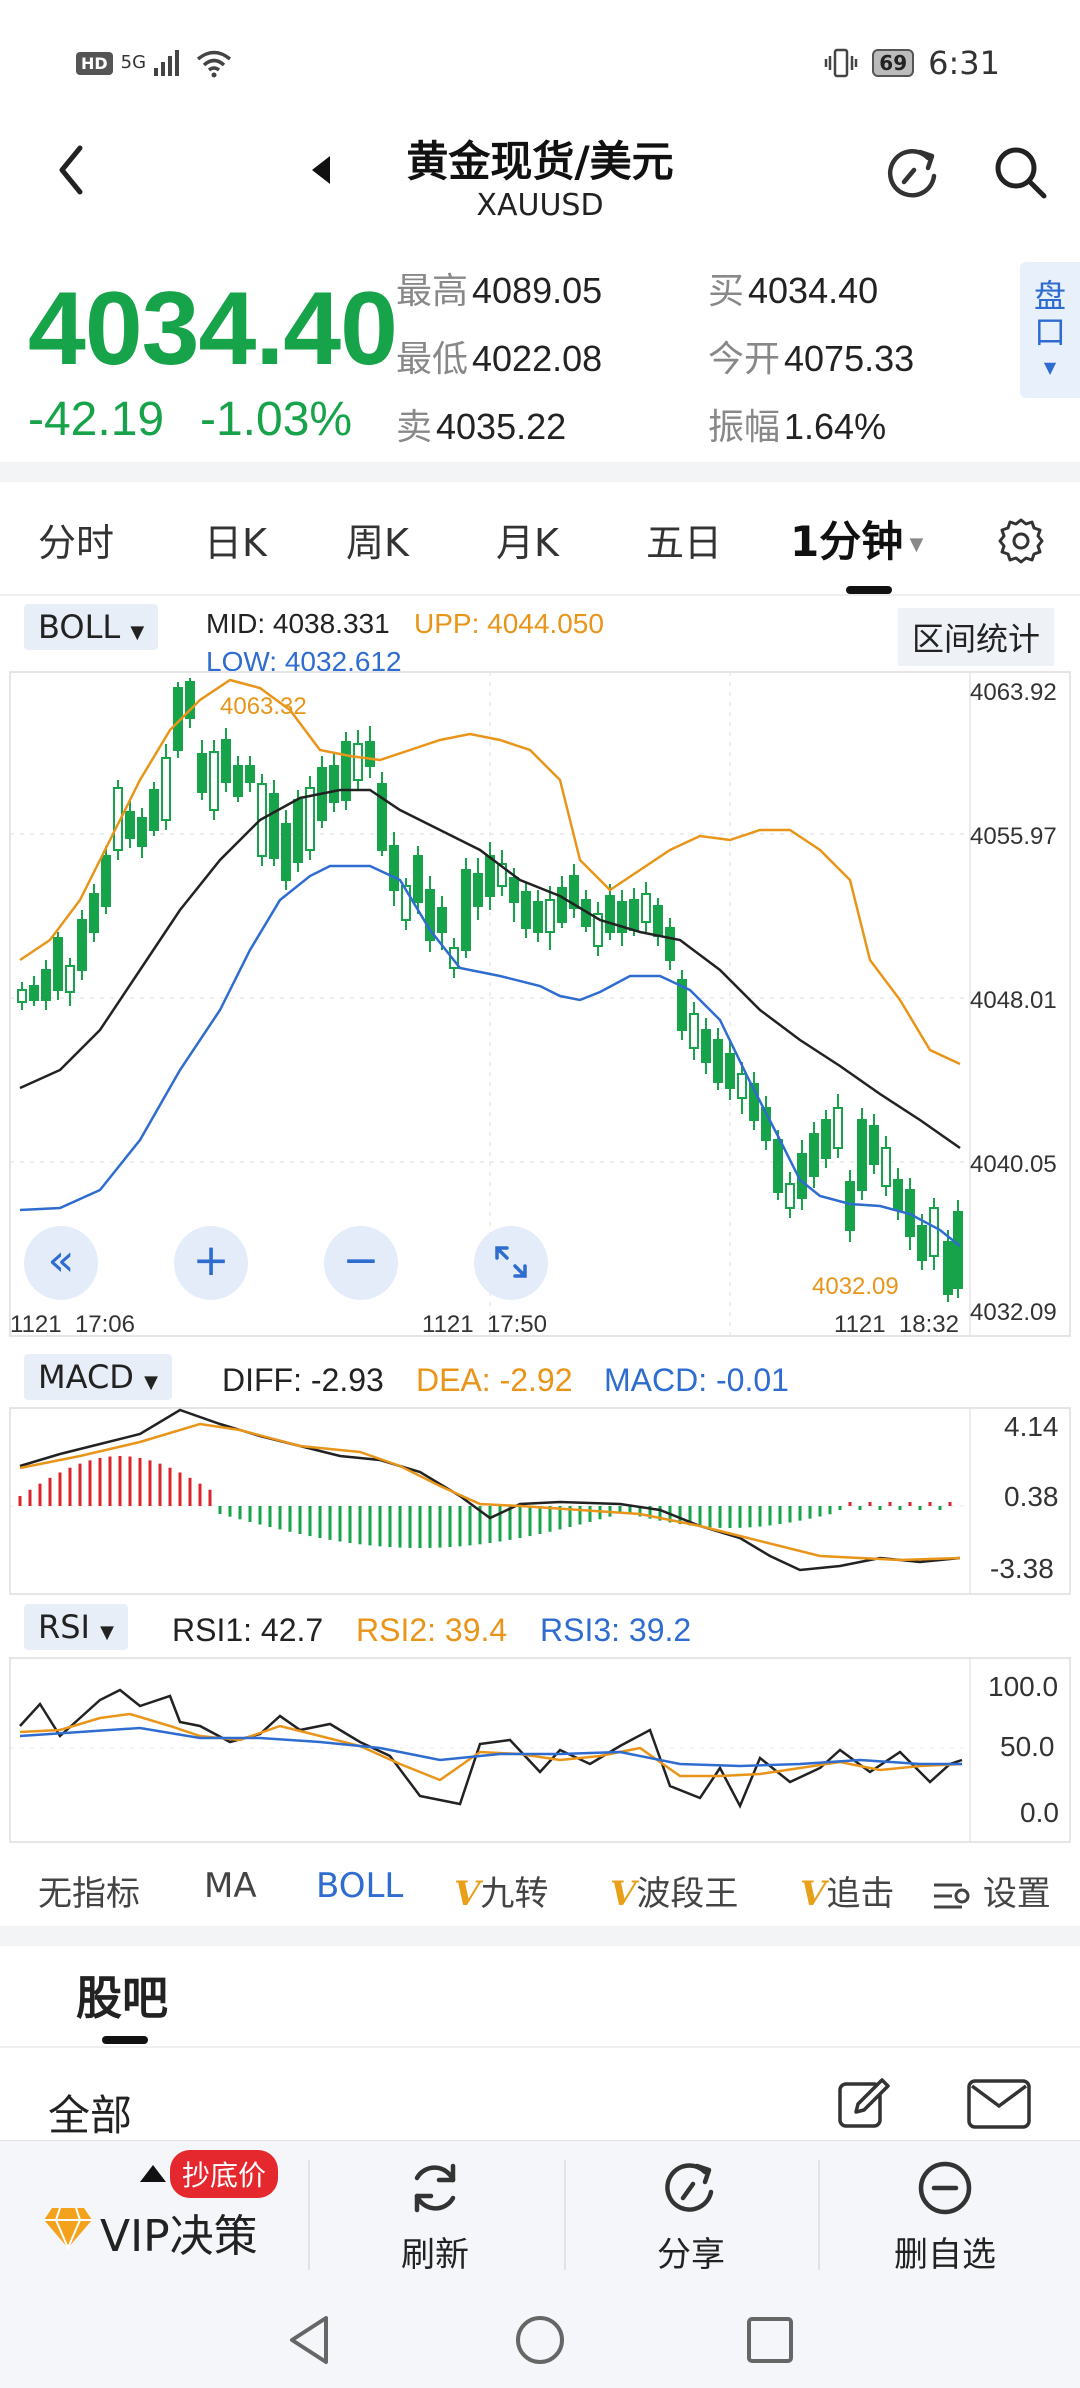 The image size is (1080, 2388). Describe the element at coordinates (1049, 314) in the screenshot. I see `order-book-label: 盘口` at that location.